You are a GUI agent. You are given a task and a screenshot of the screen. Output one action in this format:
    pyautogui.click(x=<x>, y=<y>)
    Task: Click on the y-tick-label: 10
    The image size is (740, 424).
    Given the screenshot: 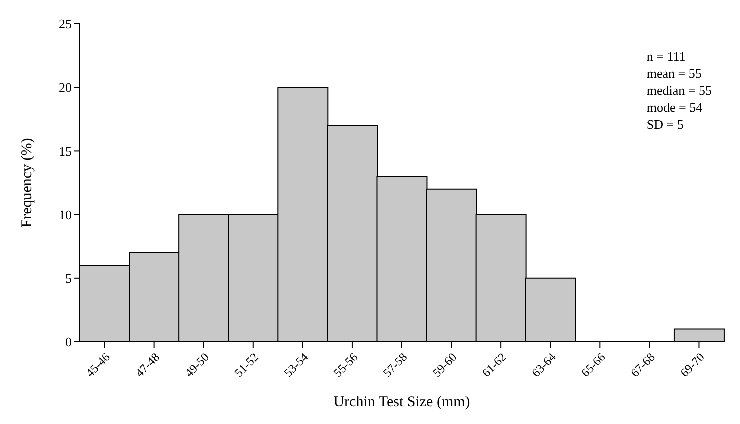 What is the action you would take?
    pyautogui.click(x=65, y=214)
    